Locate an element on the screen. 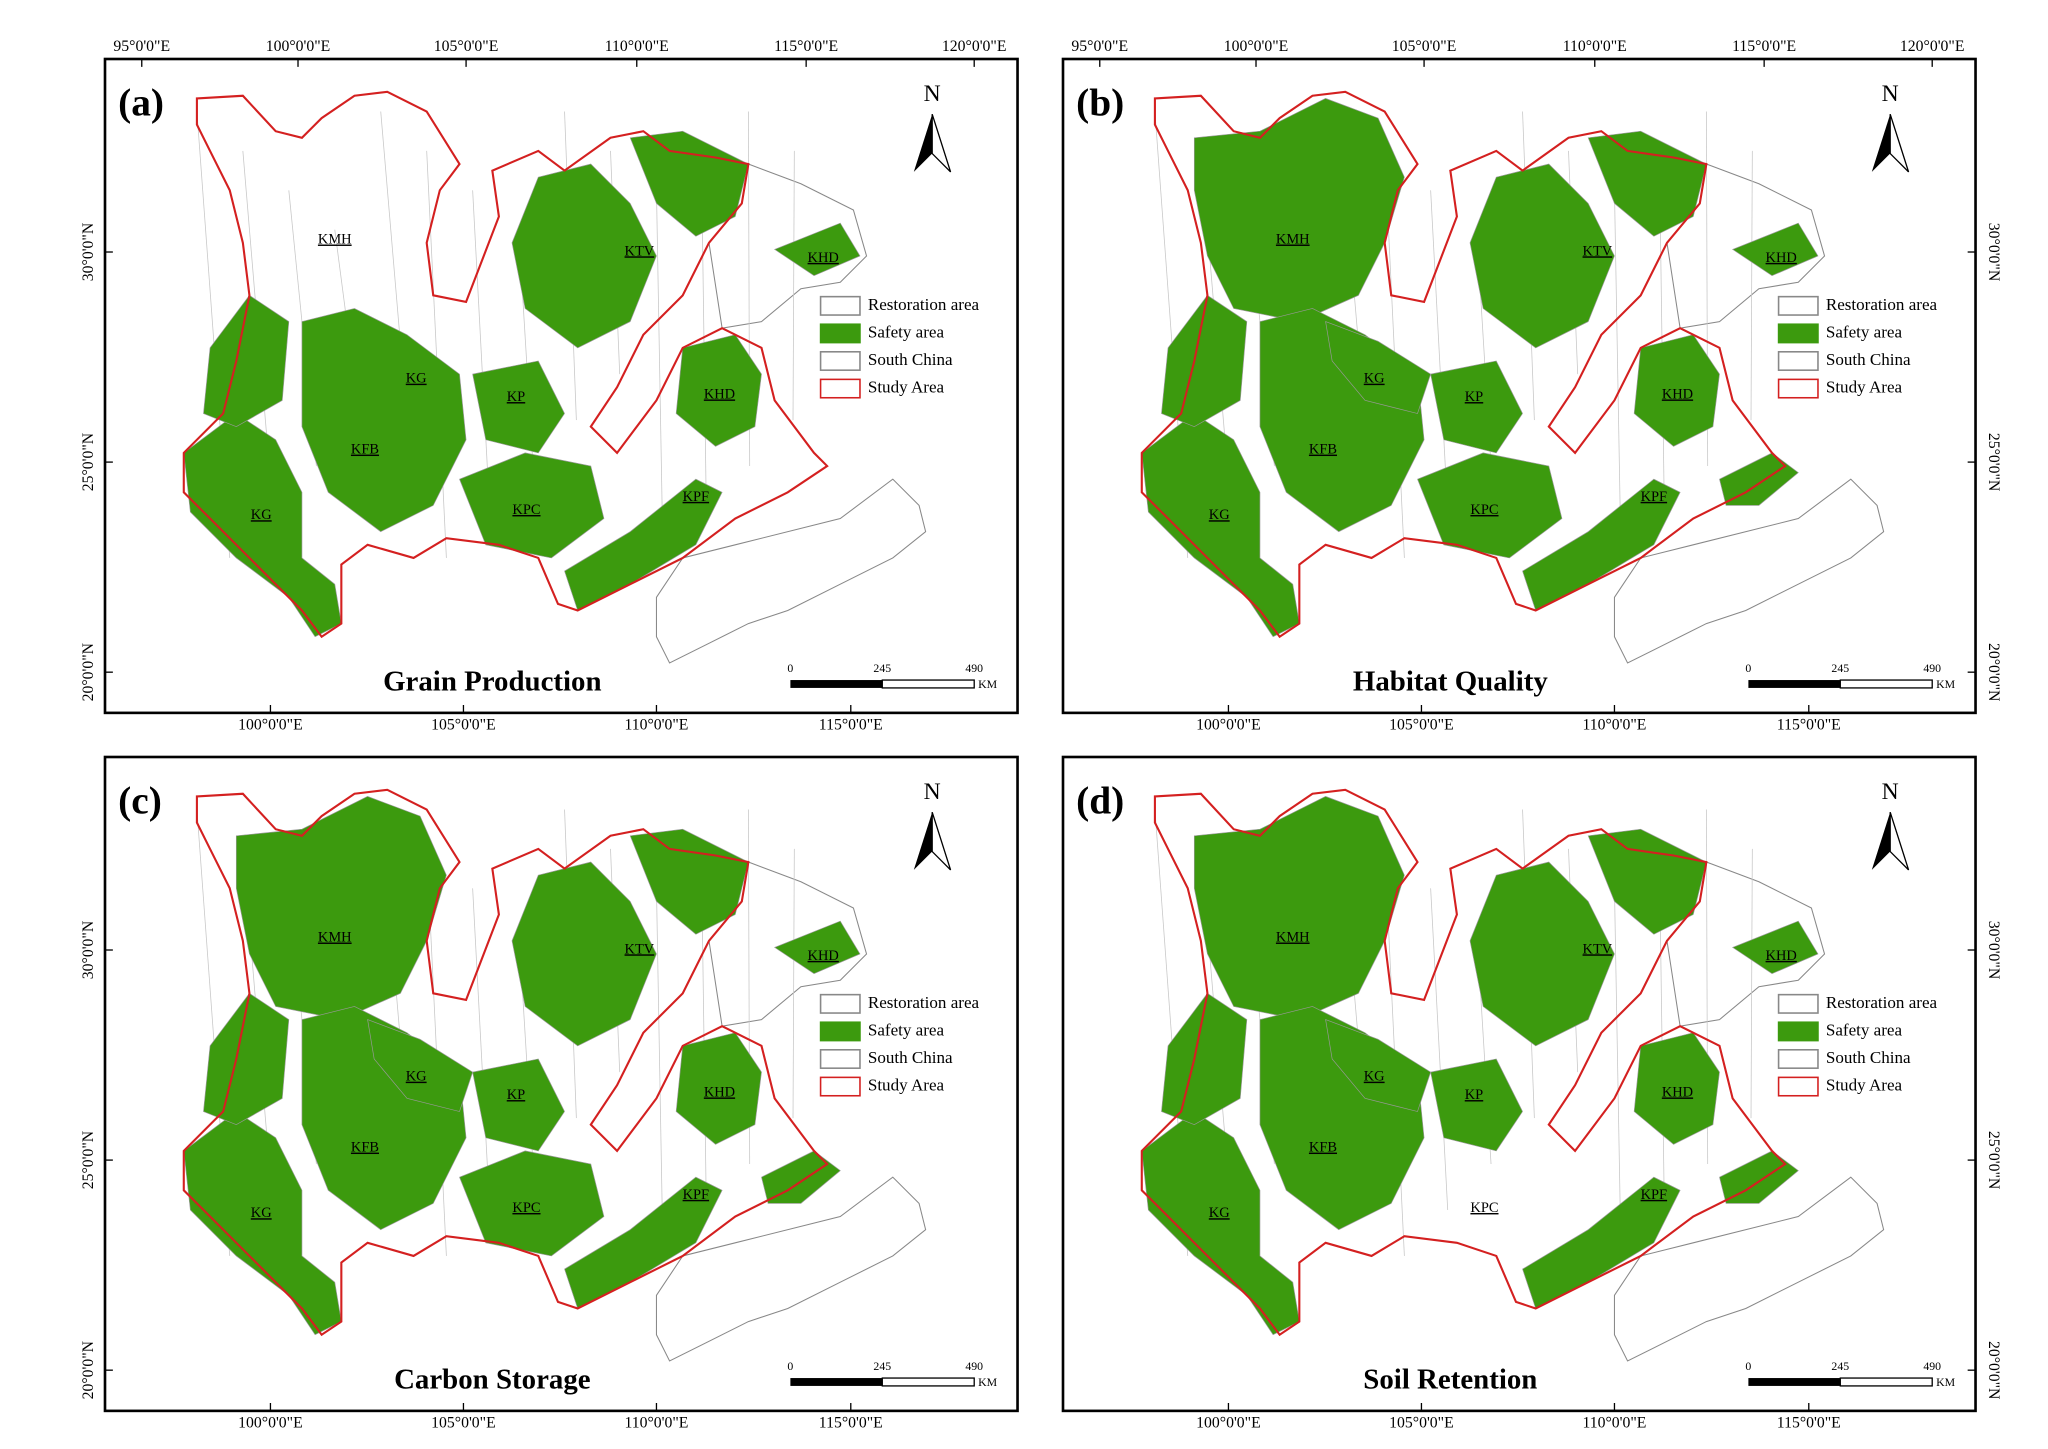  longitude-label: 95°0'0"E is located at coordinates (1099, 46).